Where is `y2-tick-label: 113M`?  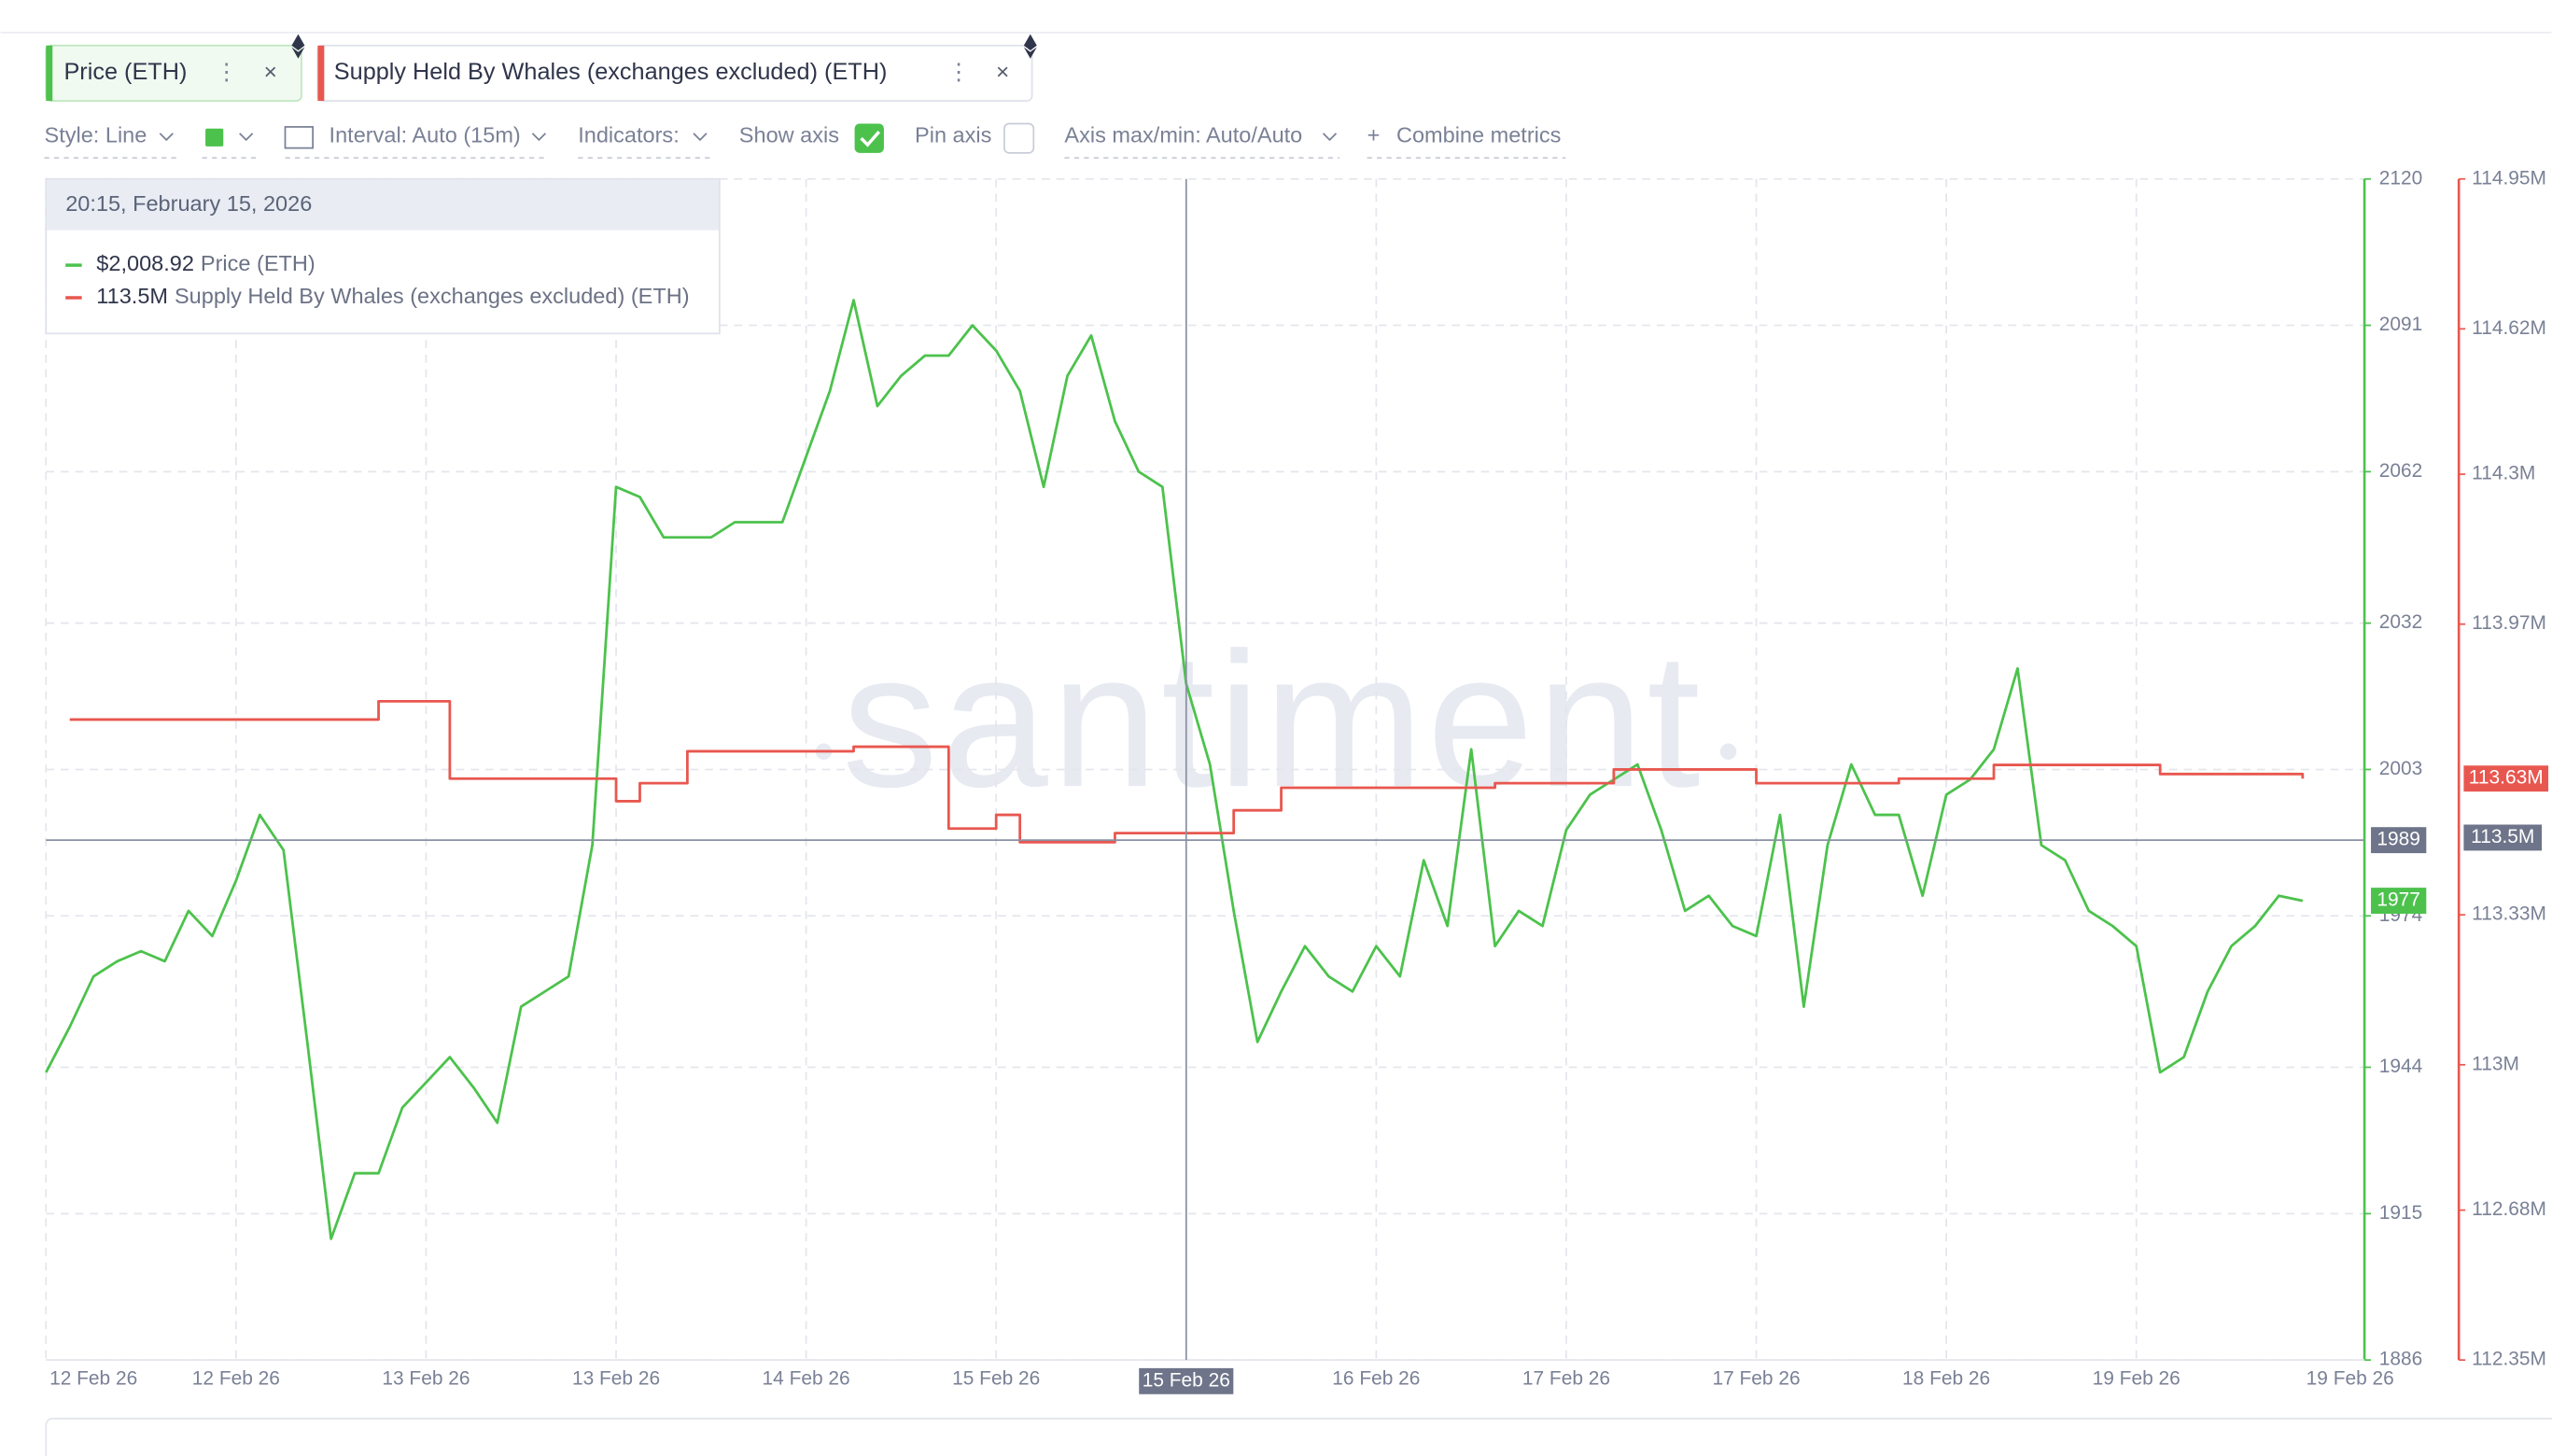
y2-tick-label: 113M is located at coordinates (2496, 1063).